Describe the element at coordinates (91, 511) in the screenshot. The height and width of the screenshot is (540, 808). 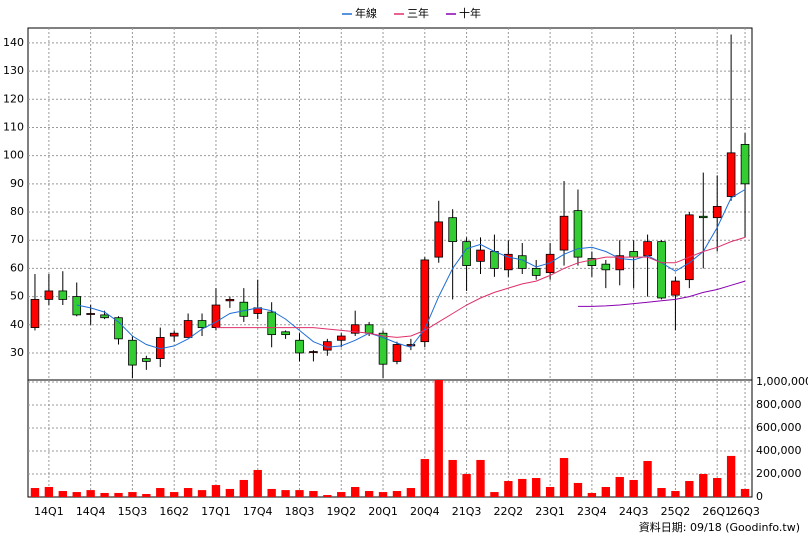
I see `x-tick-label: 14Q4` at that location.